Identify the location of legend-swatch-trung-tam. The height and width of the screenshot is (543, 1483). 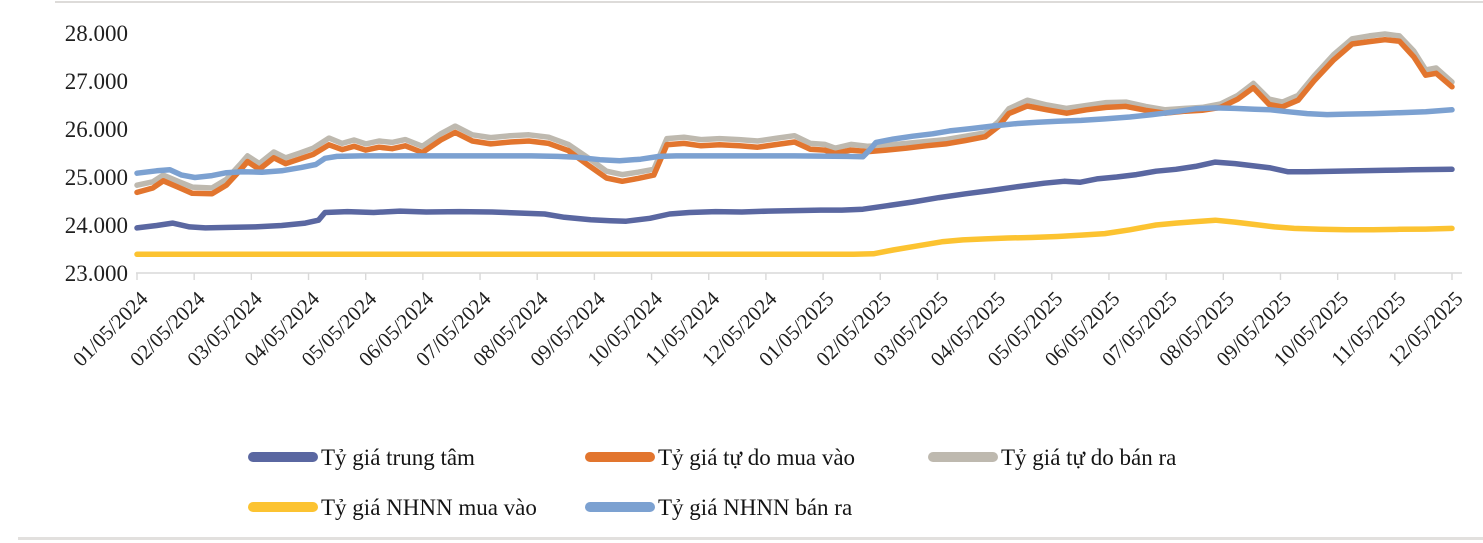
(283, 457).